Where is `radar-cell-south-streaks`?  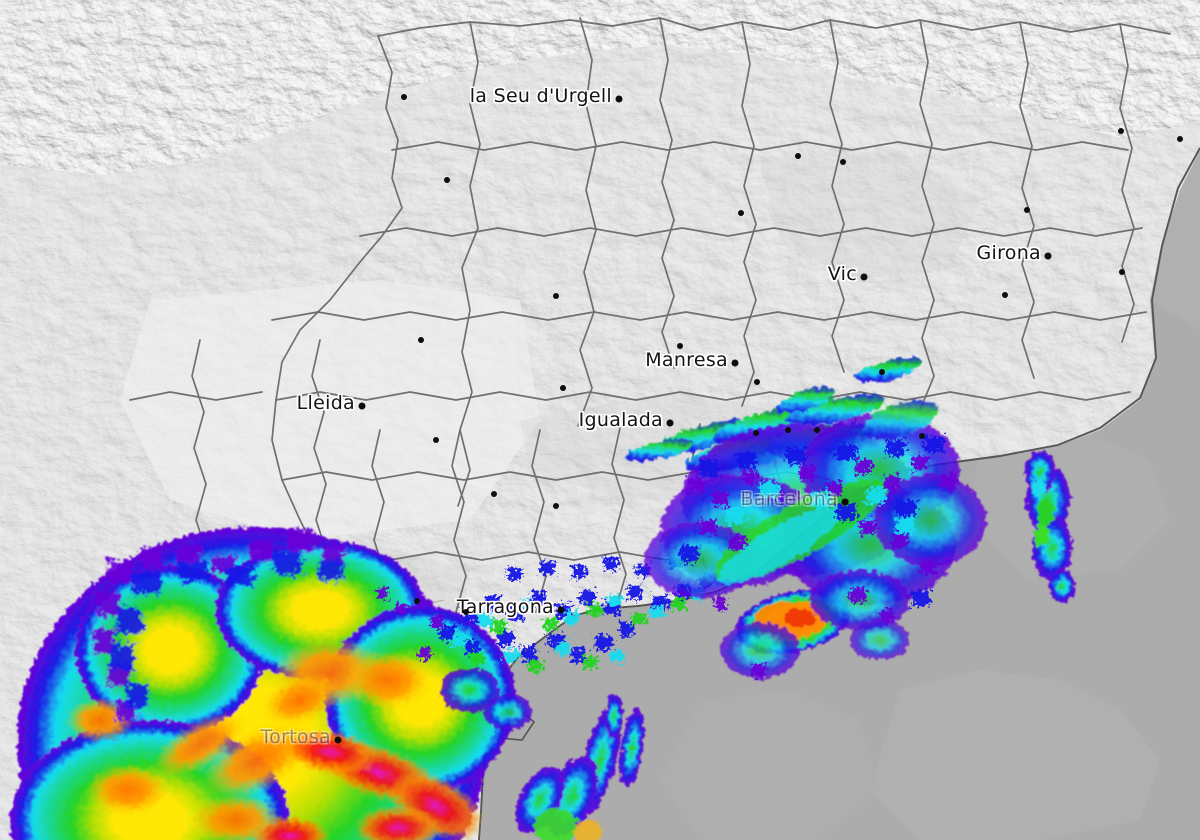
radar-cell-south-streaks is located at coordinates (542, 754).